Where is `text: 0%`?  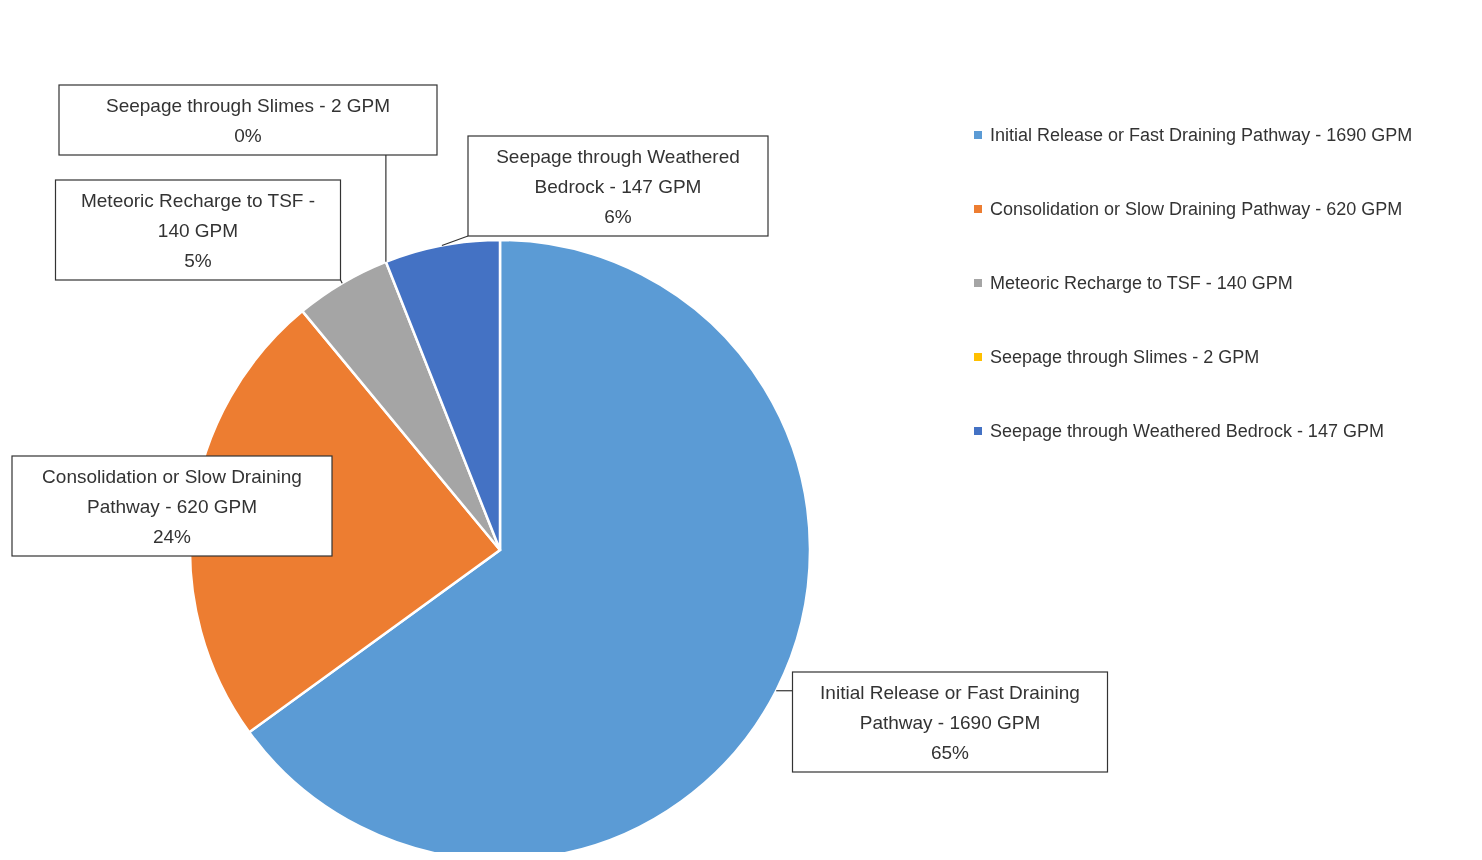
text: 0% is located at coordinates (248, 135).